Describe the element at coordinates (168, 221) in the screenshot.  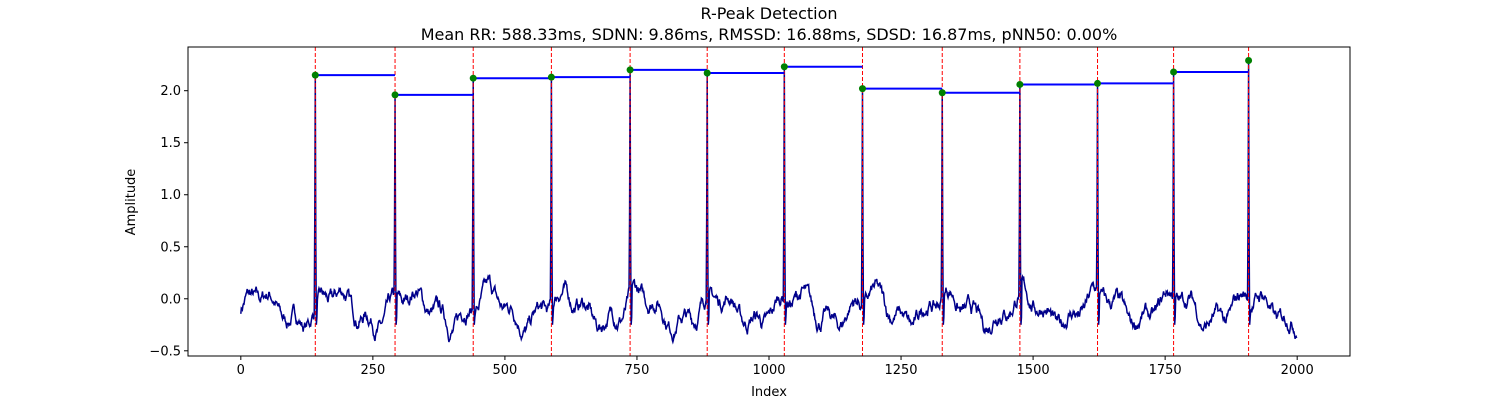
I see `y-axis: −0.5 0.0 0.5 1.0 1.5 2.0` at that location.